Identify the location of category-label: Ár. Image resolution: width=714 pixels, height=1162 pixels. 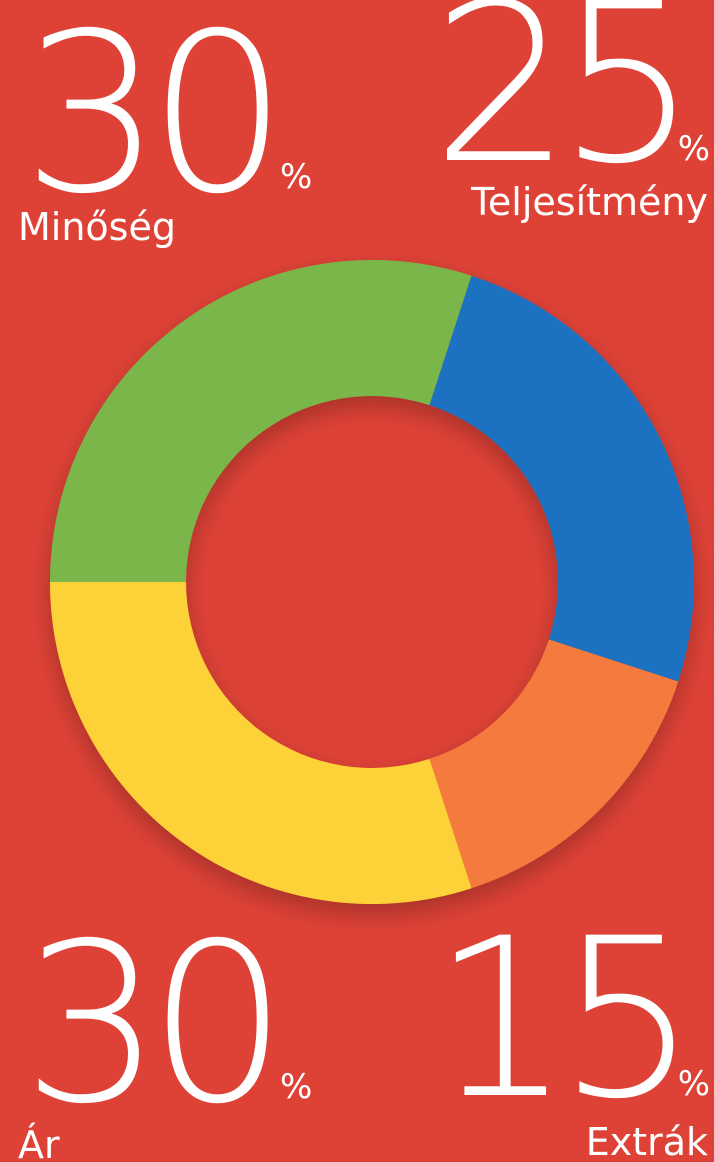
(39, 1142).